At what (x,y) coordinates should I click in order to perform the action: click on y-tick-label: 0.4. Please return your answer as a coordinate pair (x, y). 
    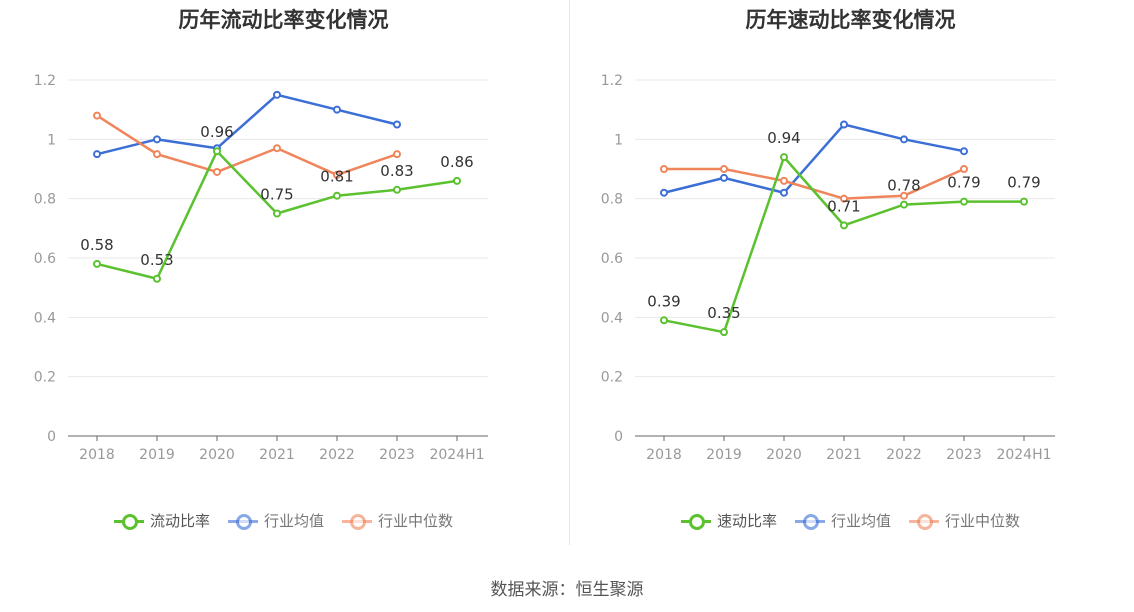
    Looking at the image, I should click on (45, 318).